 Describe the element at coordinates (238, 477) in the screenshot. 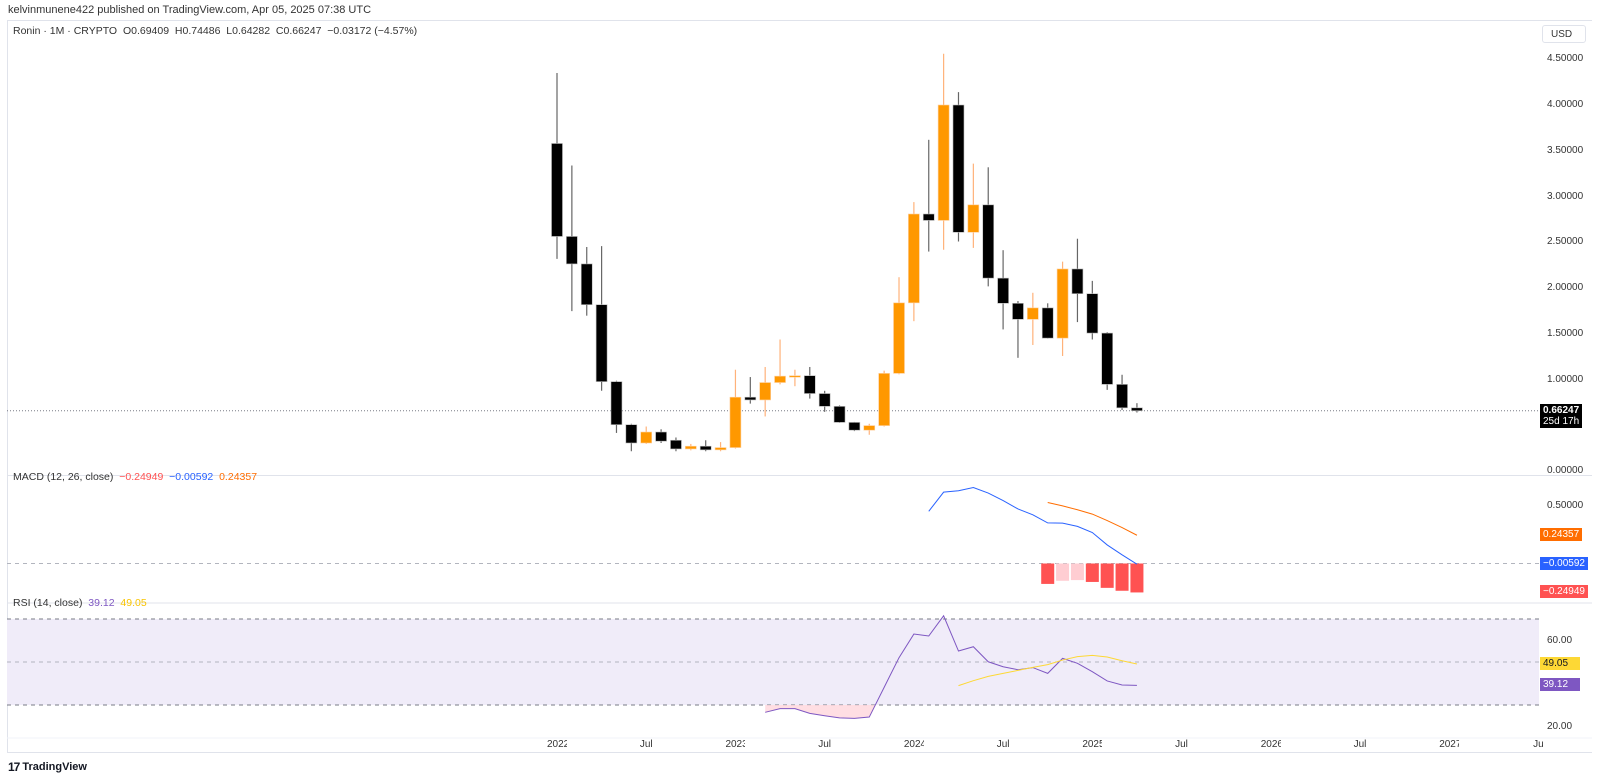

I see `macd-signal-value: 0.24357` at that location.